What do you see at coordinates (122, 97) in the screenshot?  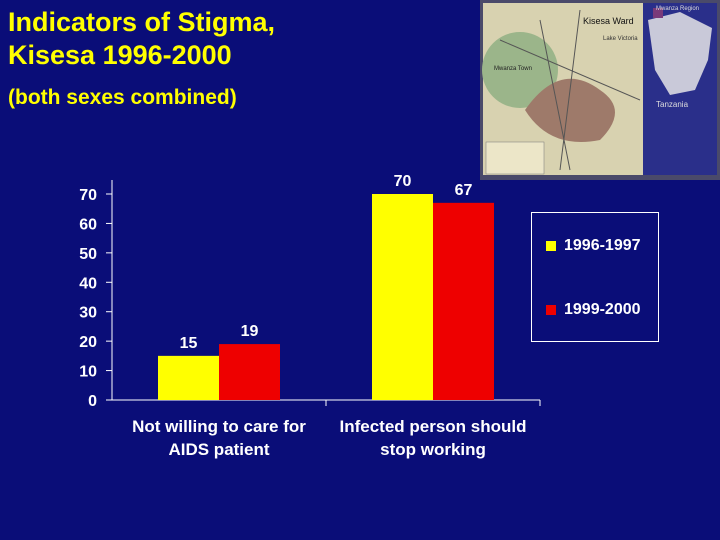 I see `slide-subtitle: (both sexes combined)` at bounding box center [122, 97].